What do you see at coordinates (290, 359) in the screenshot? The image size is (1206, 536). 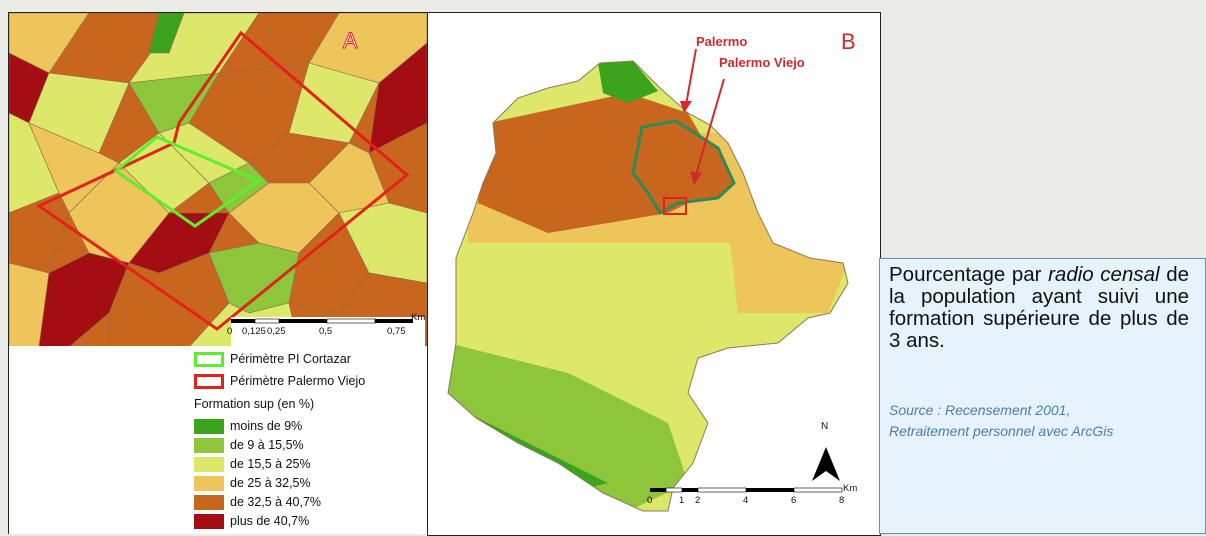 I see `legend-label: Périmètre PI Cortazar` at bounding box center [290, 359].